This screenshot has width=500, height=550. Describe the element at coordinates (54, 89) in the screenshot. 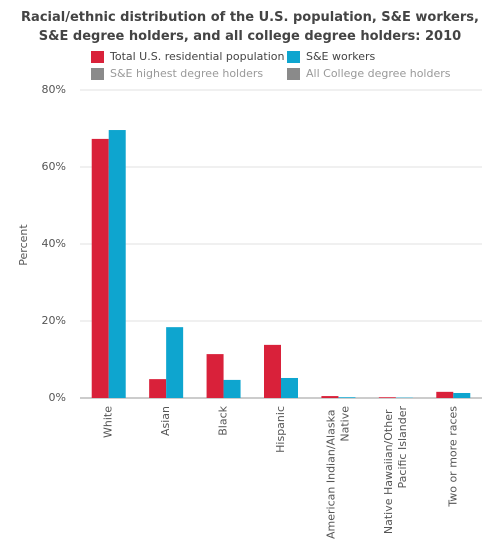

I see `y-tick-label: 80%` at that location.